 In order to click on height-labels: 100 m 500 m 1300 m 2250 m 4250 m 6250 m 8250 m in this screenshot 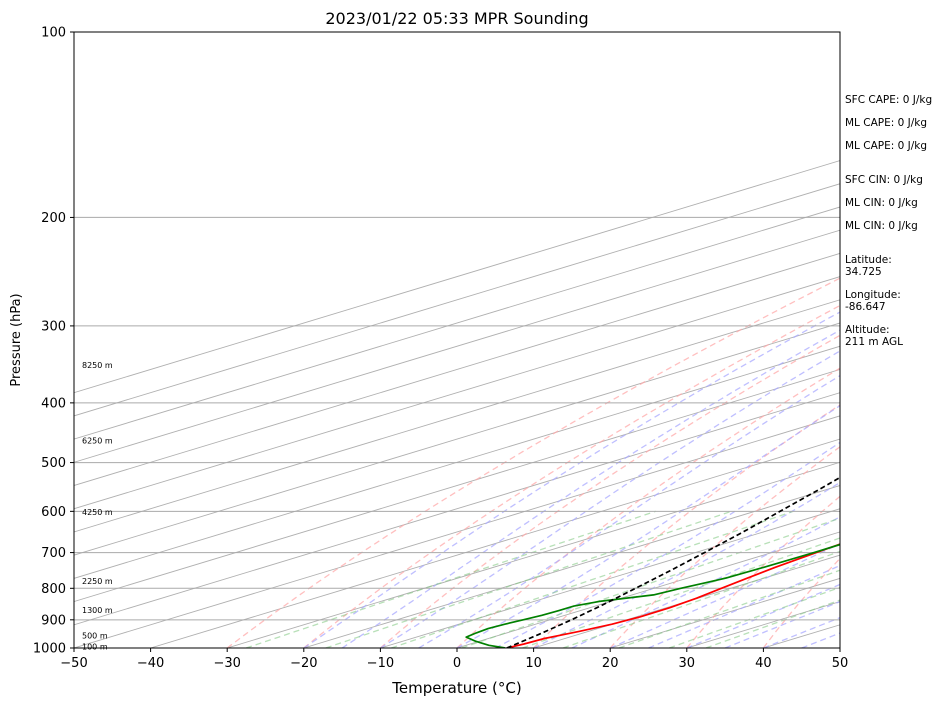, I will do `click(97, 506)`.